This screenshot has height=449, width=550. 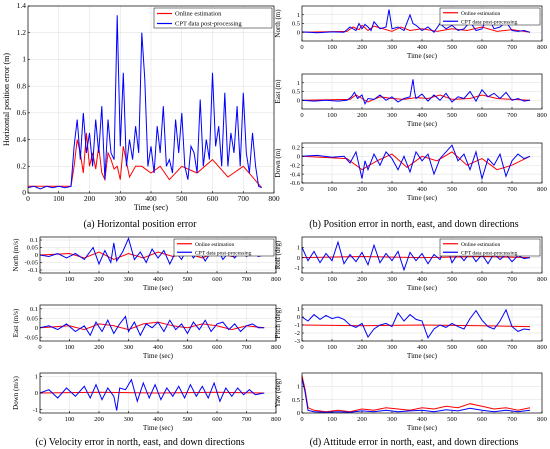 What do you see at coordinates (332, 419) in the screenshot?
I see `yaw-xtick-label: 100` at bounding box center [332, 419].